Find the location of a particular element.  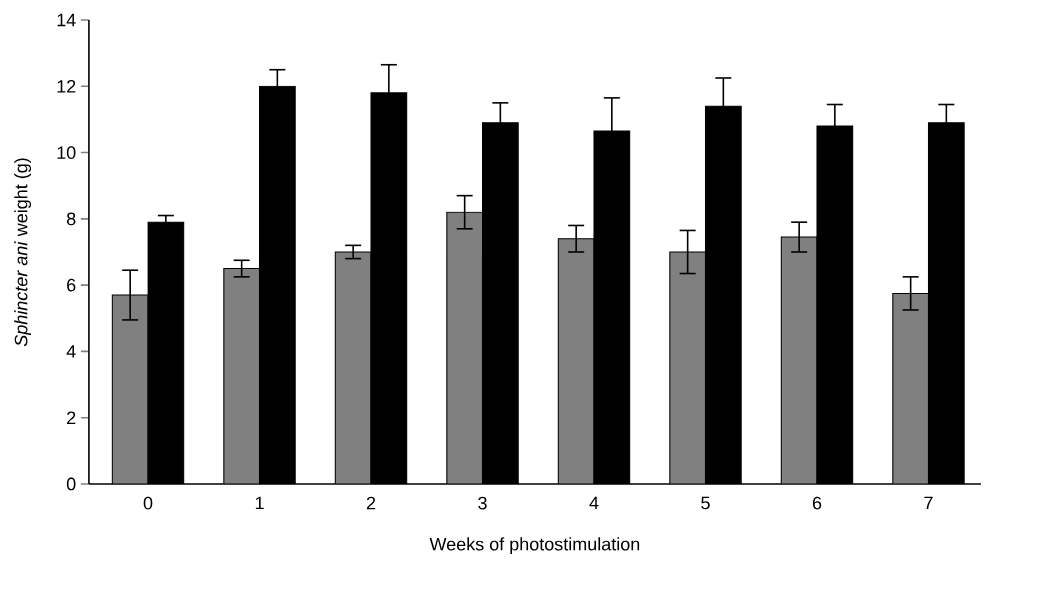

y-axis-title: Sphincter ani weight (g) is located at coordinates (23, 252).